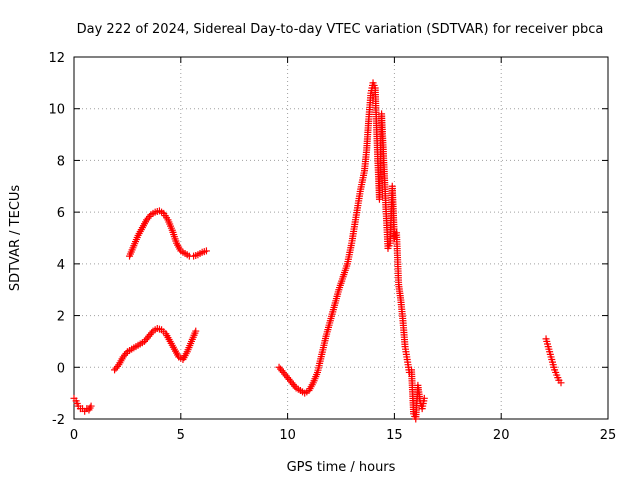 This screenshot has height=480, width=640. What do you see at coordinates (61, 265) in the screenshot?
I see `y-tick-label: 4` at bounding box center [61, 265].